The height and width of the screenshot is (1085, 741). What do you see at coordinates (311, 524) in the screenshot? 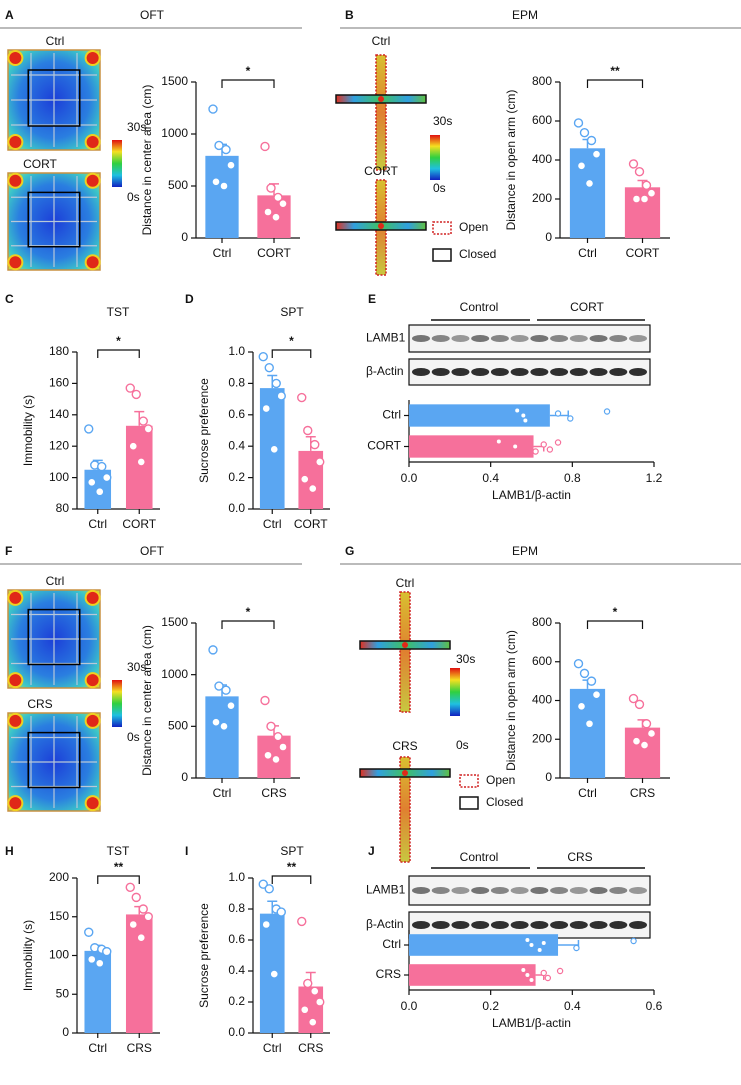
I see `x-tick-label: CORT` at bounding box center [311, 524].